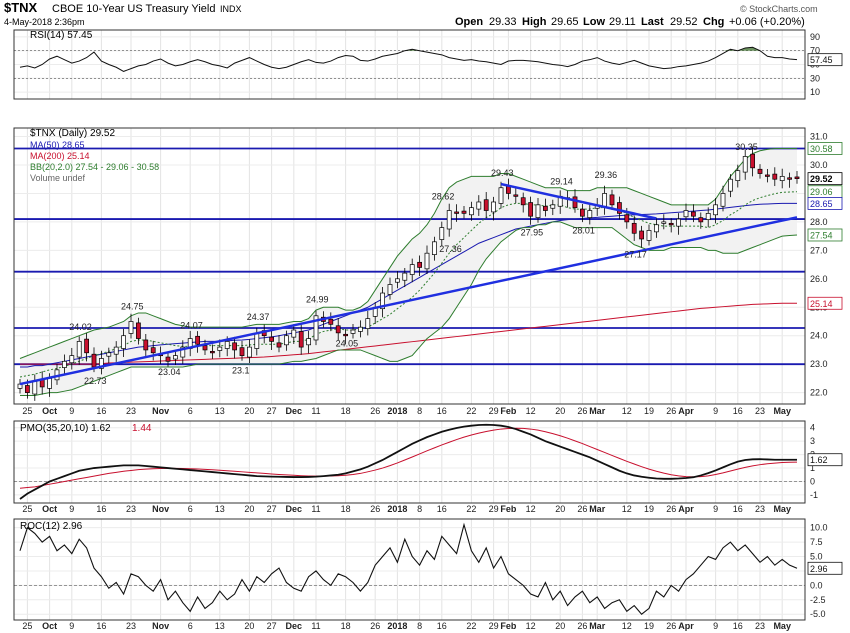 The width and height of the screenshot is (850, 633). I want to click on x-tick-label: 13, so click(220, 626).